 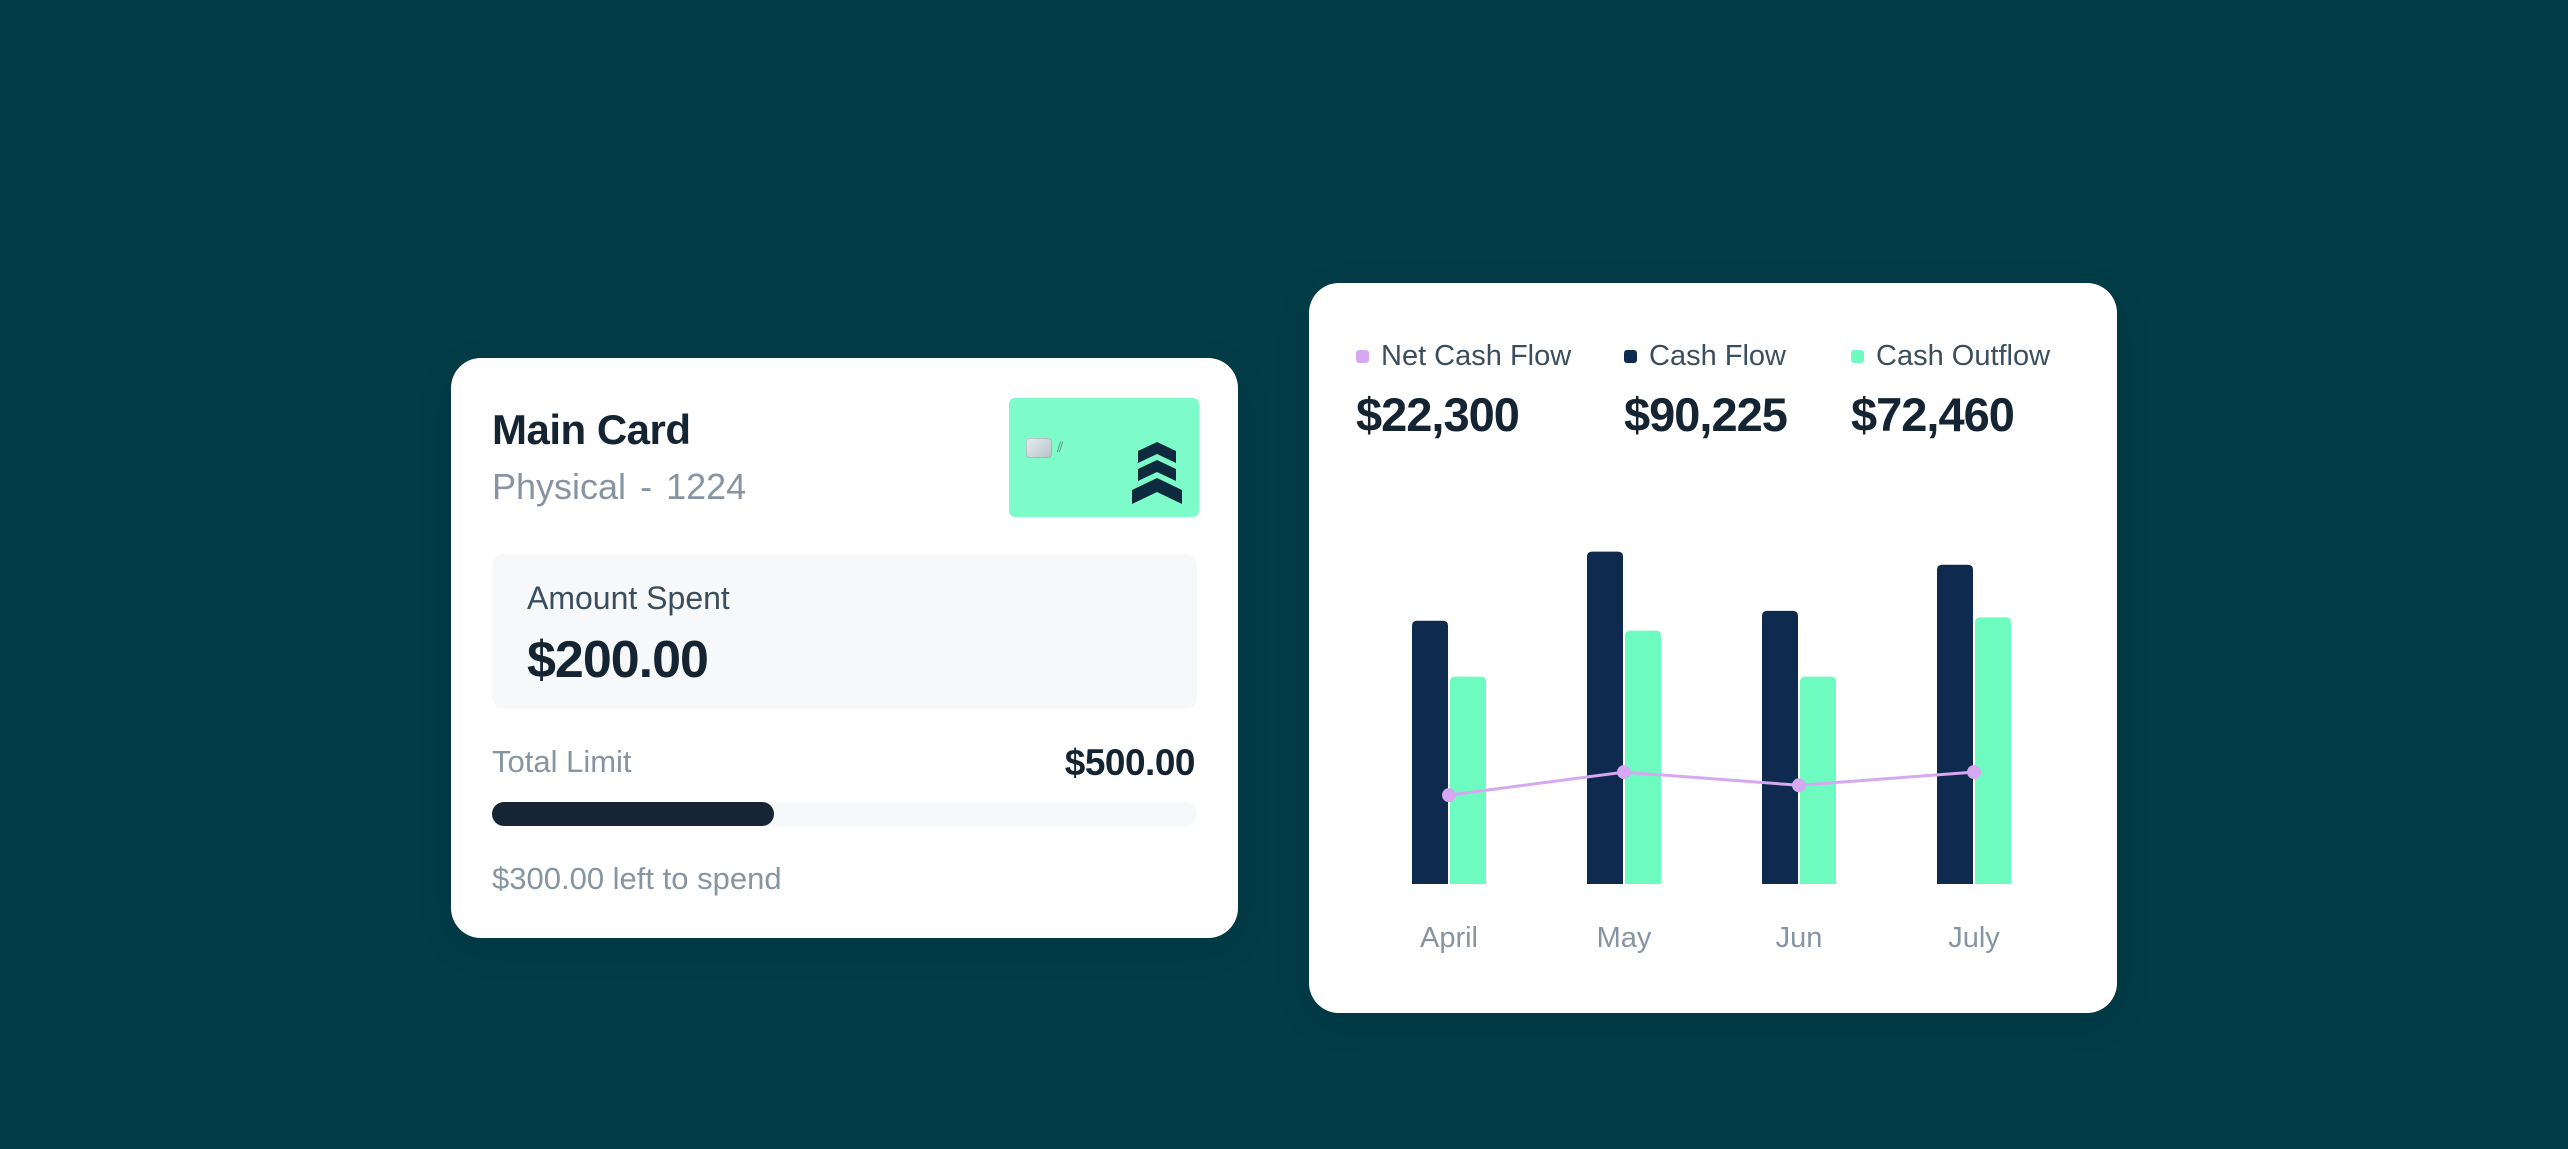 I want to click on left-to-spend-text: $300.00 left to spend, so click(x=637, y=878).